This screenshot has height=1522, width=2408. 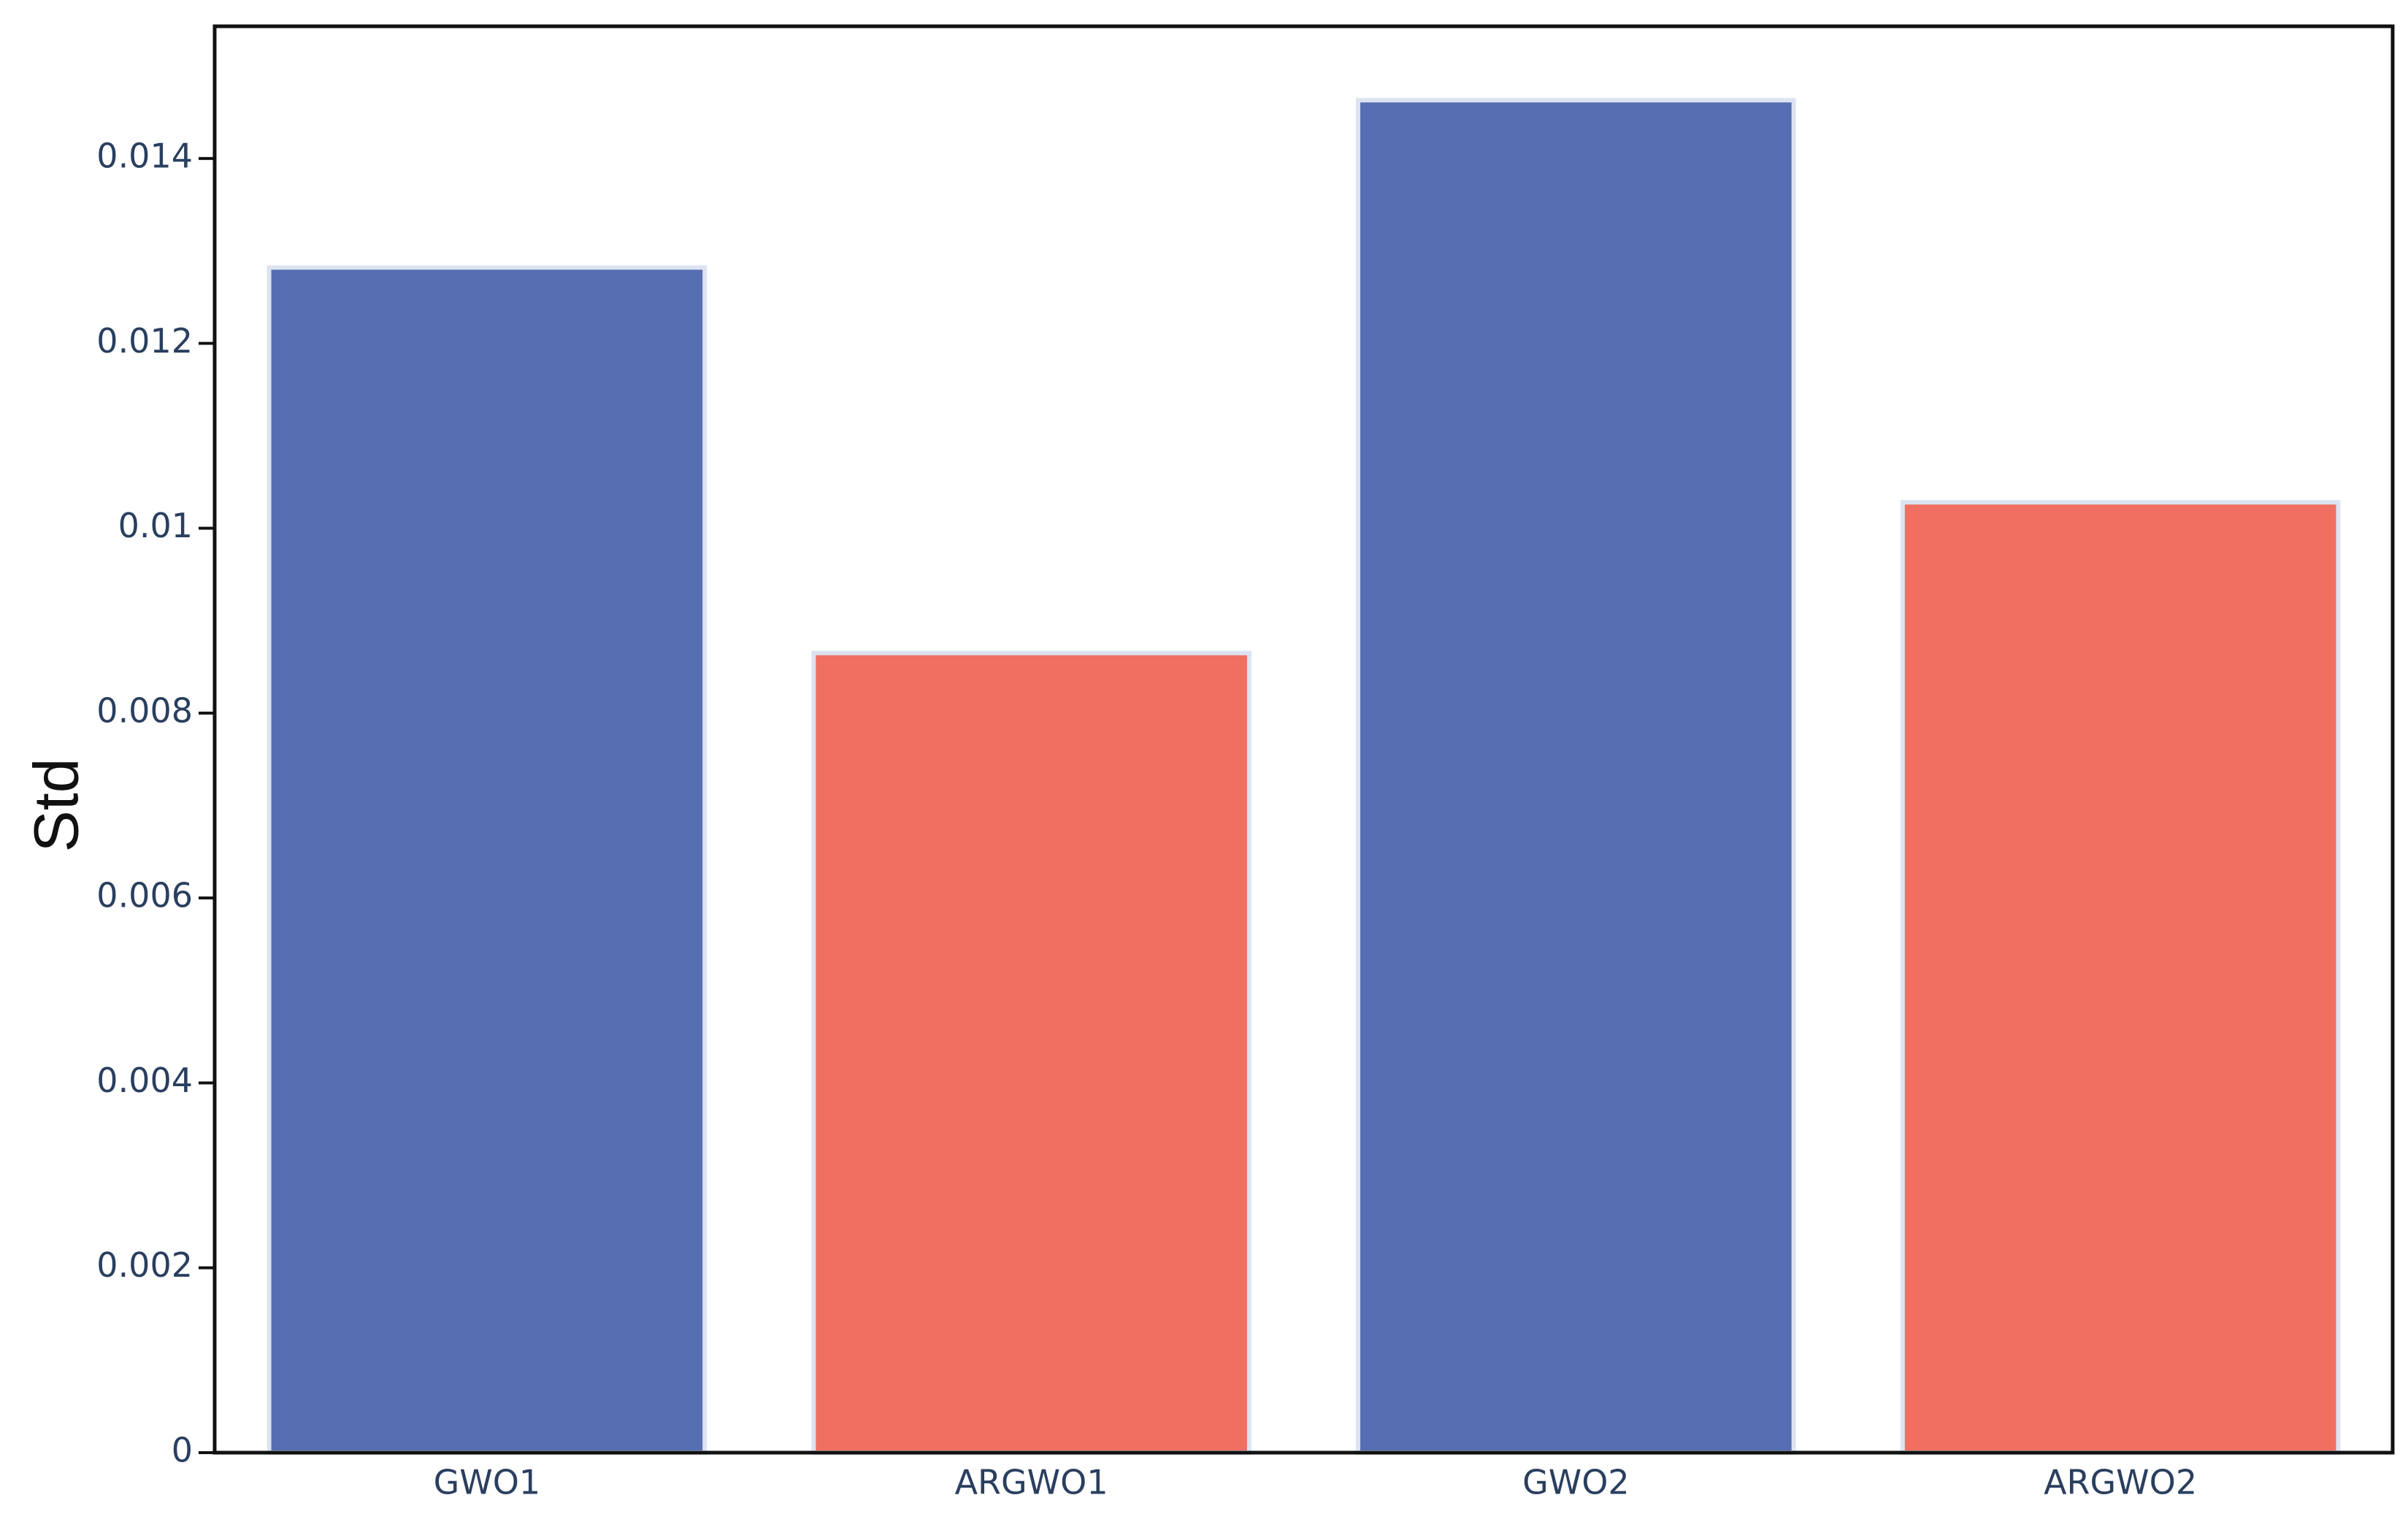 I want to click on y-tick-label: 0.008, so click(x=144, y=710).